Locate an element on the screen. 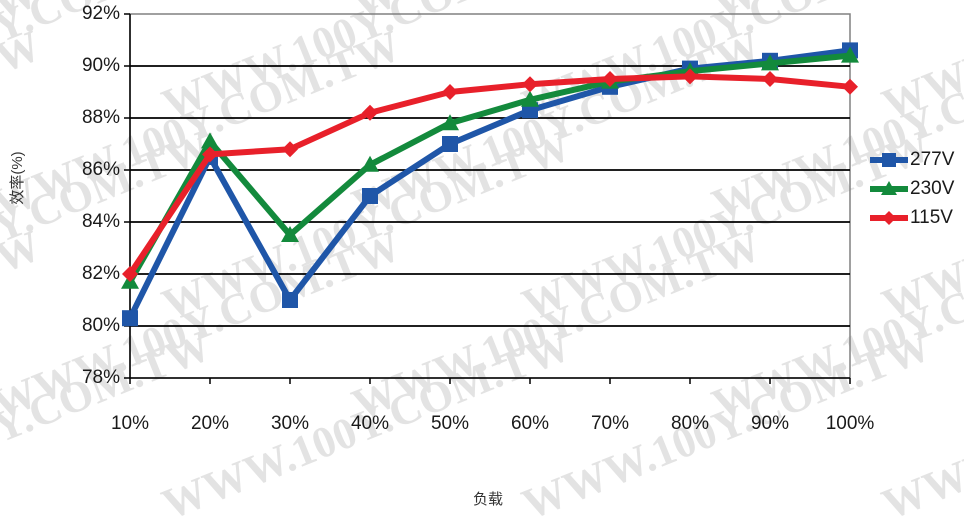  x-tick-label: 10% is located at coordinates (130, 423).